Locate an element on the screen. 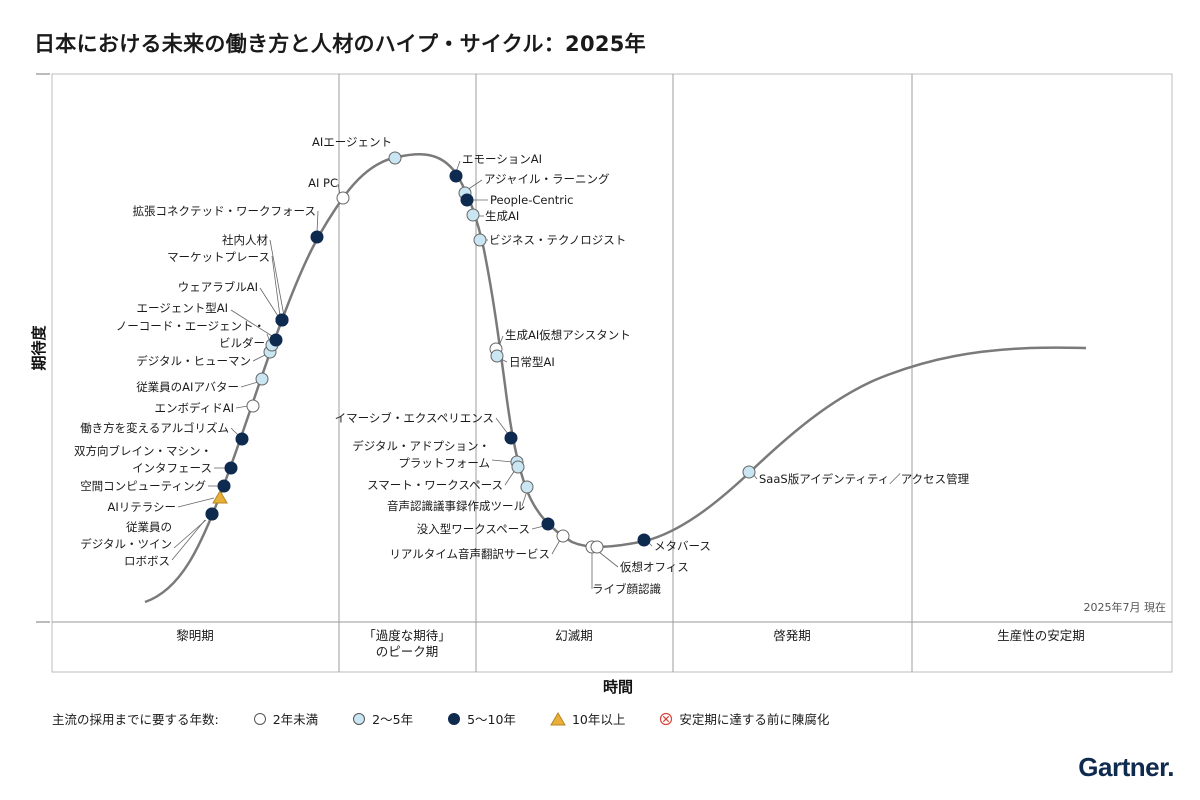  tech-label: デジタル・アドプション・プラットフォーム is located at coordinates (421, 454).